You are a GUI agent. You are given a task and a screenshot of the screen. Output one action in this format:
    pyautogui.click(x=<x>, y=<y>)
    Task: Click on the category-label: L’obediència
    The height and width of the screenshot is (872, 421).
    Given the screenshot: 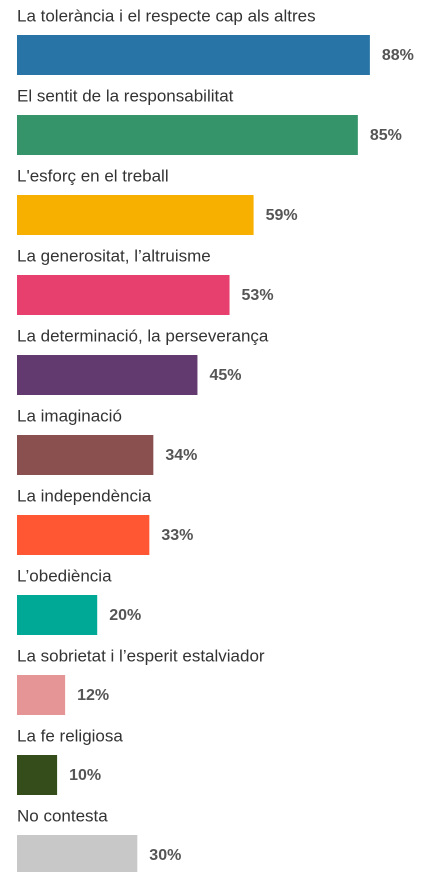 What is the action you would take?
    pyautogui.click(x=64, y=575)
    